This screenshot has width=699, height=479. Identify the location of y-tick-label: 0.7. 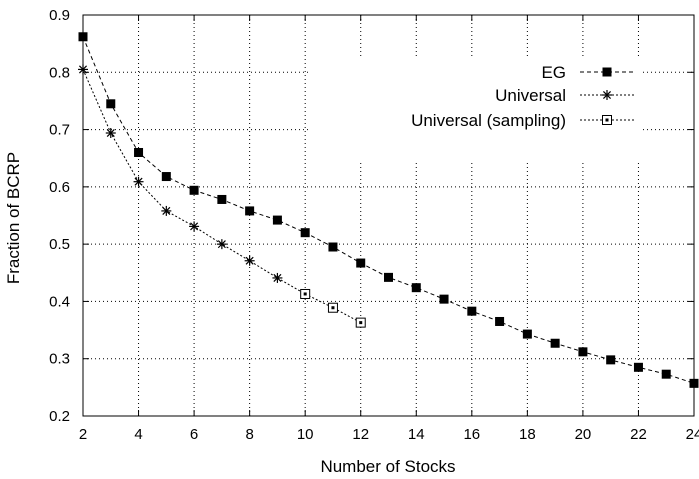
(59, 130).